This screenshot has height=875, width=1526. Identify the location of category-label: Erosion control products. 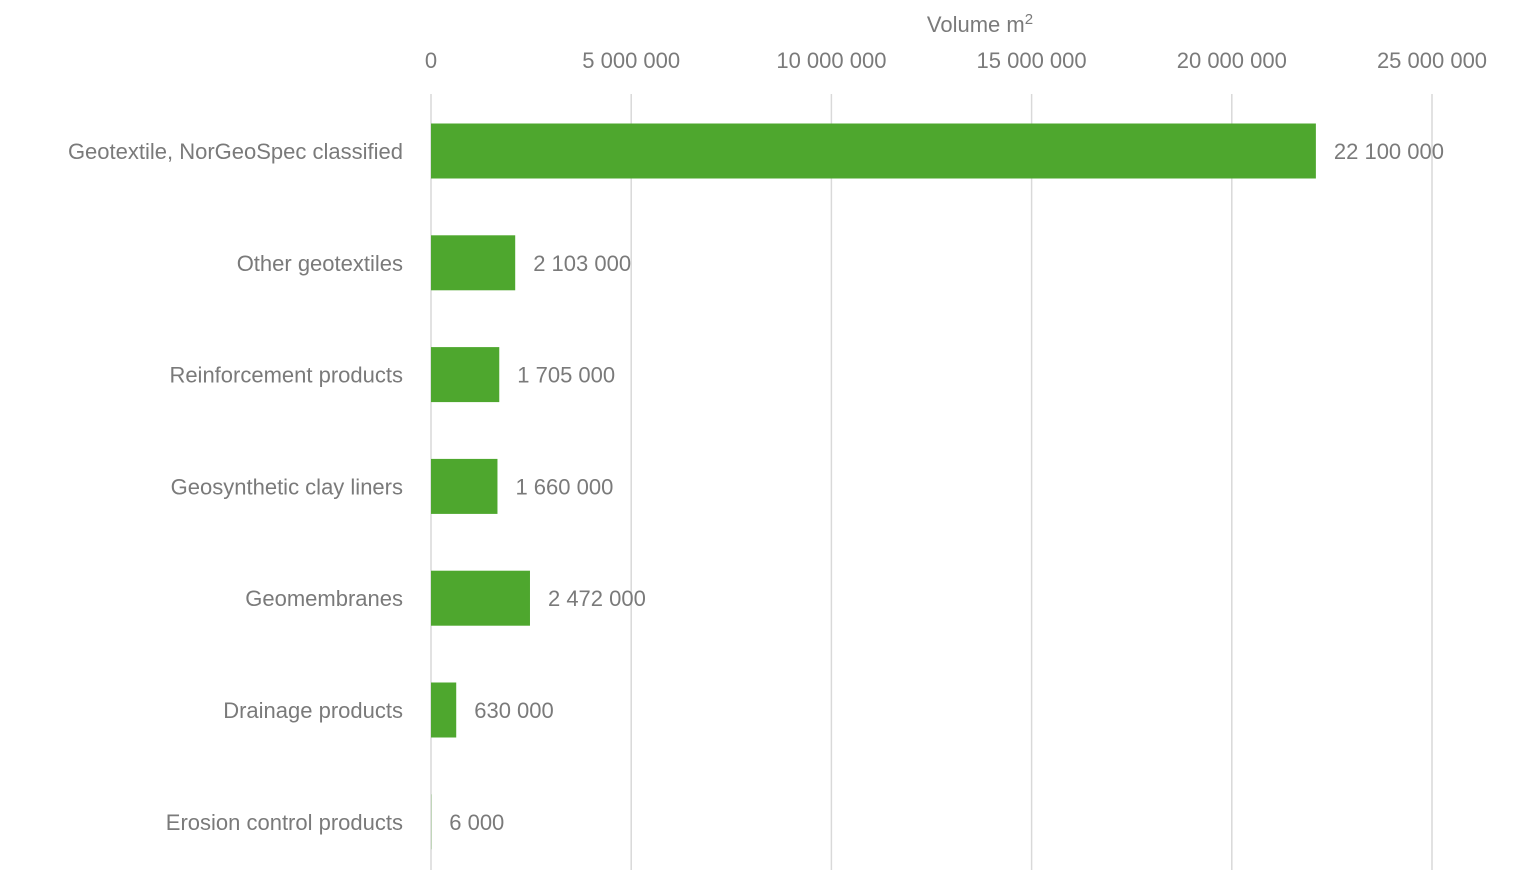
(284, 822).